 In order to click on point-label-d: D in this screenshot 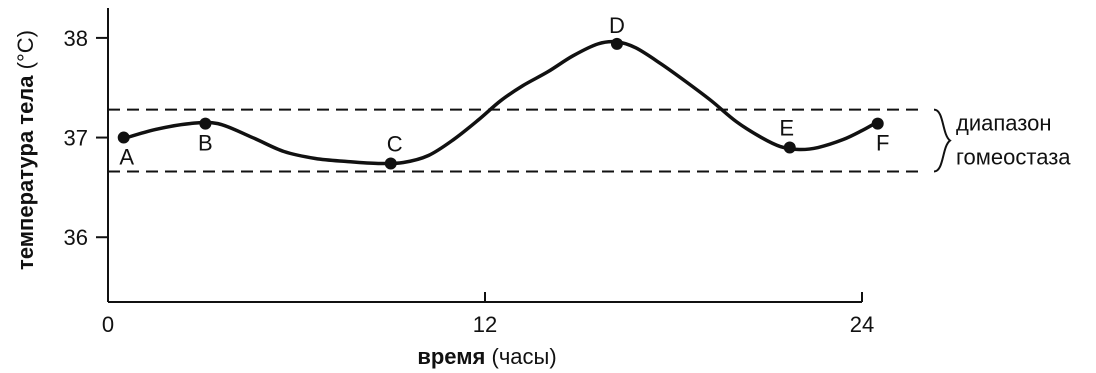, I will do `click(617, 25)`.